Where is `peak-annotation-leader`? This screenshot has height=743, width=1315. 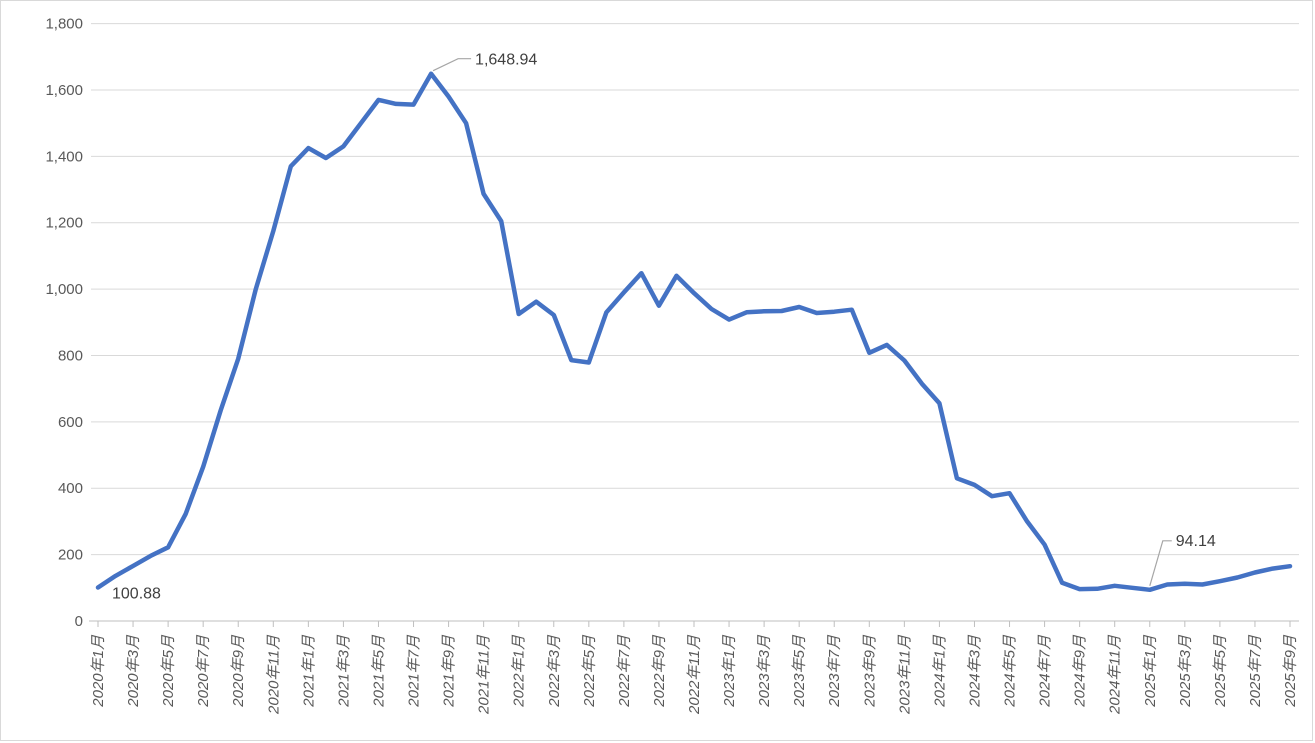
peak-annotation-leader is located at coordinates (452, 65).